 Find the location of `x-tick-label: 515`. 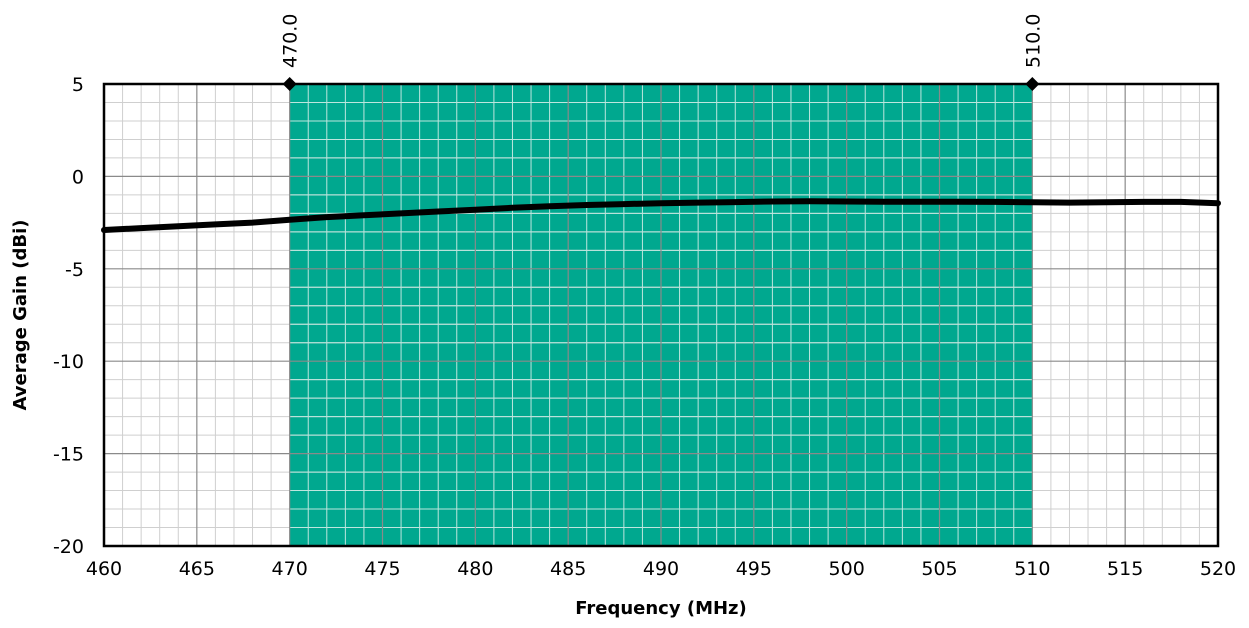

x-tick-label: 515 is located at coordinates (1125, 569).